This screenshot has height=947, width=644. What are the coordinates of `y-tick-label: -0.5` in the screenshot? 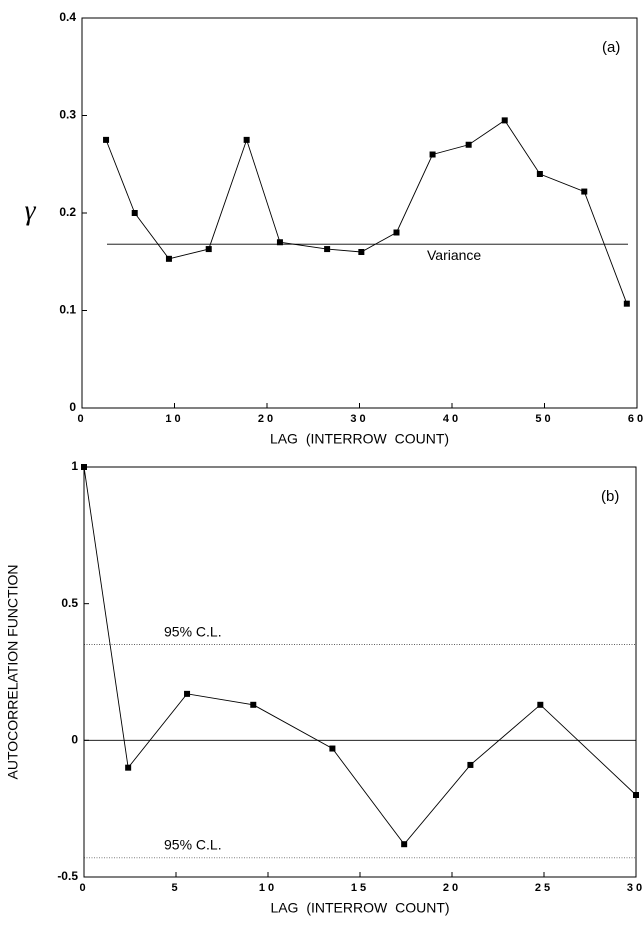 It's located at (67, 876).